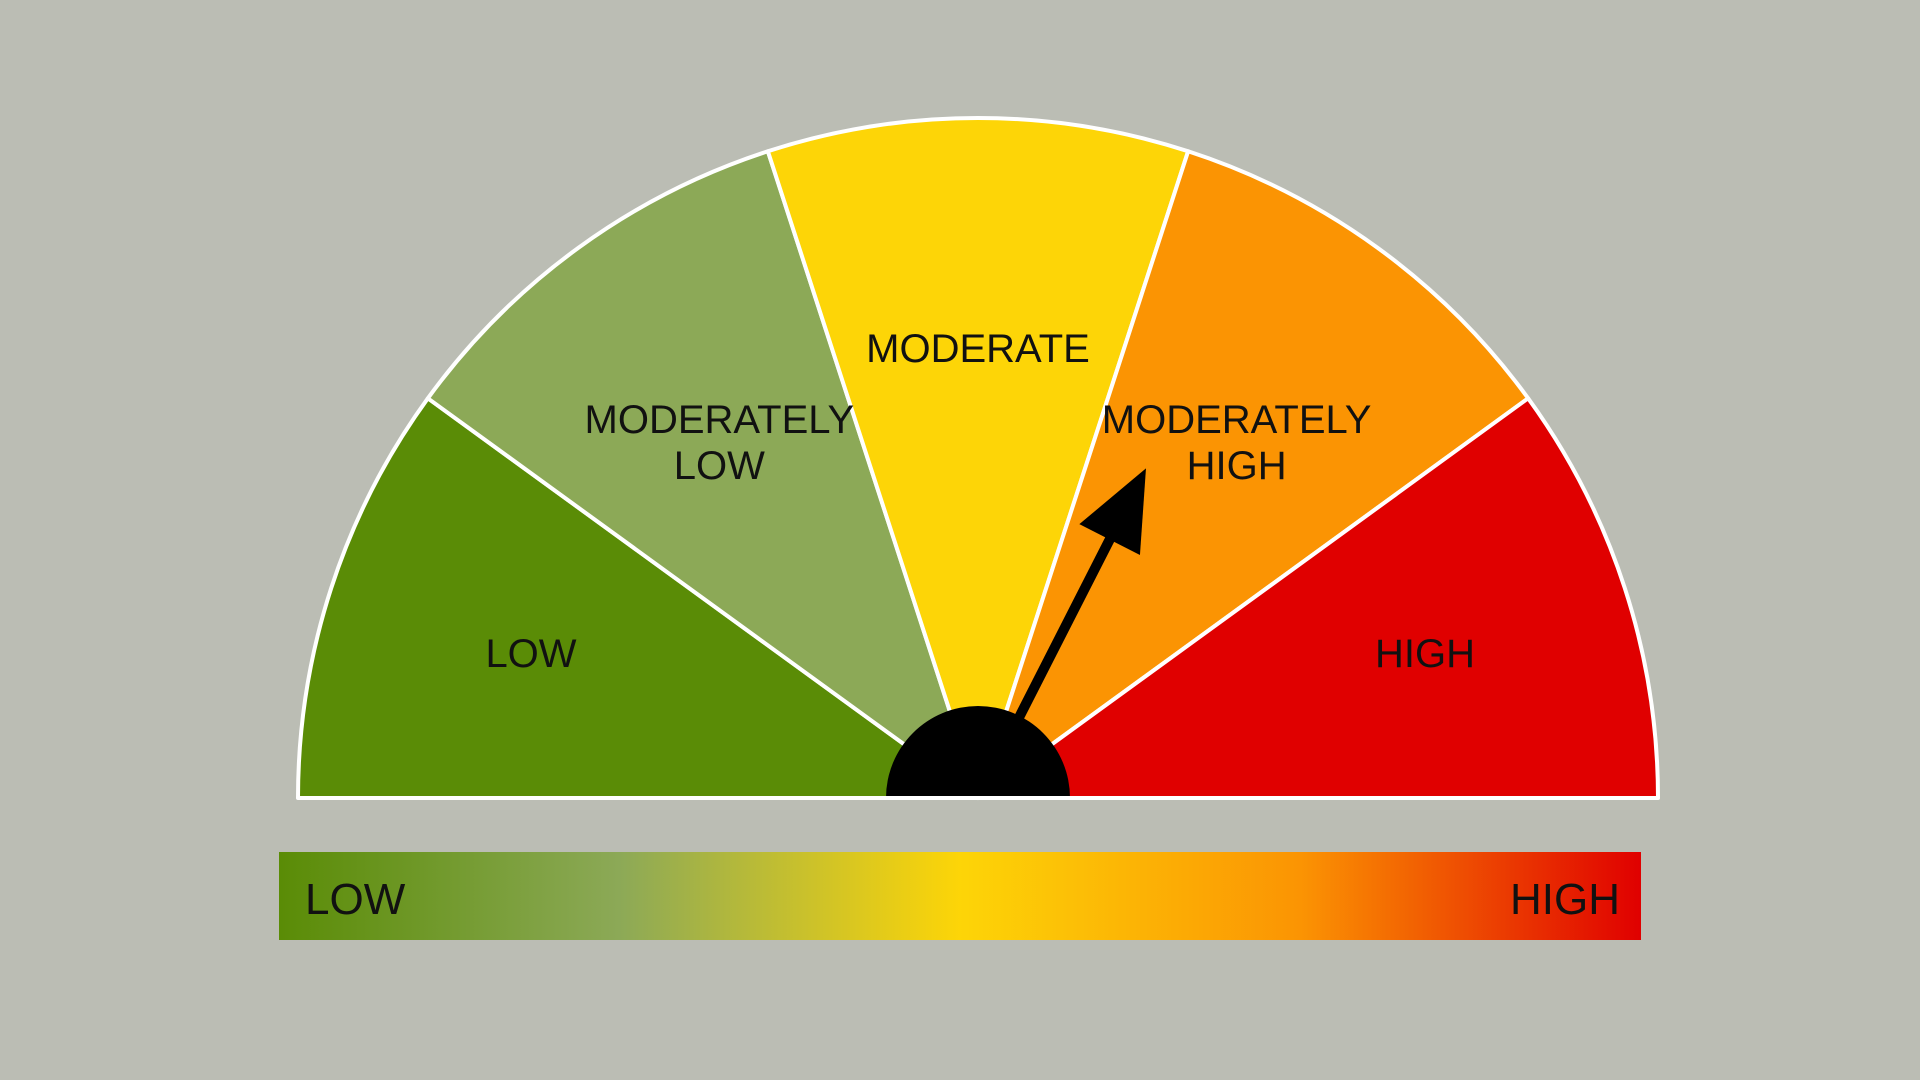 The width and height of the screenshot is (1920, 1080). What do you see at coordinates (720, 443) in the screenshot?
I see `gauge-segment-label: MODERATELY LOW` at bounding box center [720, 443].